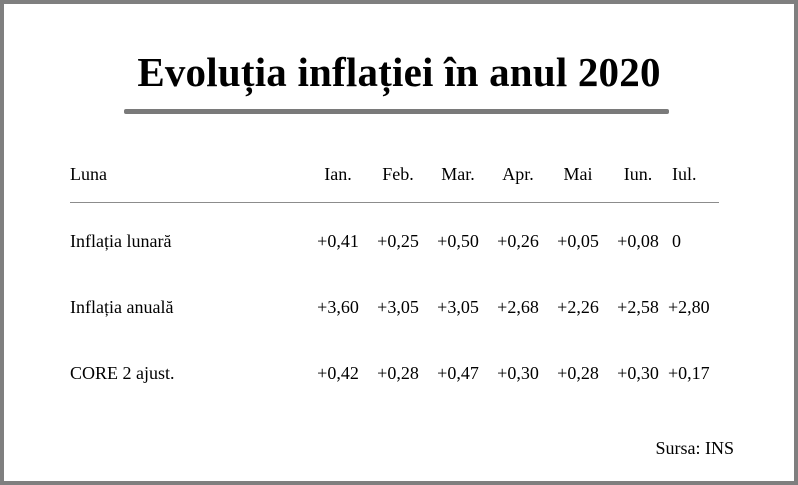 Image resolution: width=798 pixels, height=485 pixels. I want to click on table-cell: +2,80, so click(689, 306).